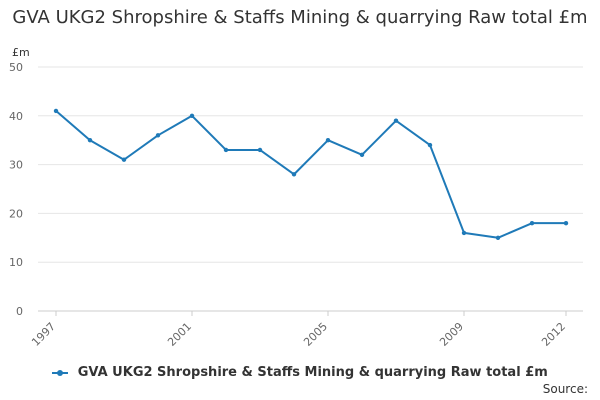 Image resolution: width=600 pixels, height=400 pixels. What do you see at coordinates (565, 389) in the screenshot?
I see `source-label: Source:` at bounding box center [565, 389].